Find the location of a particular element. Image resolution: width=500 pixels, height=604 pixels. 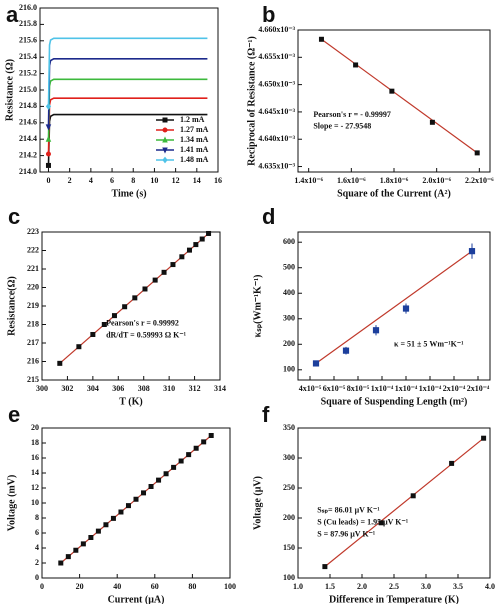

y-tick-label: 500 is located at coordinates (289, 267).